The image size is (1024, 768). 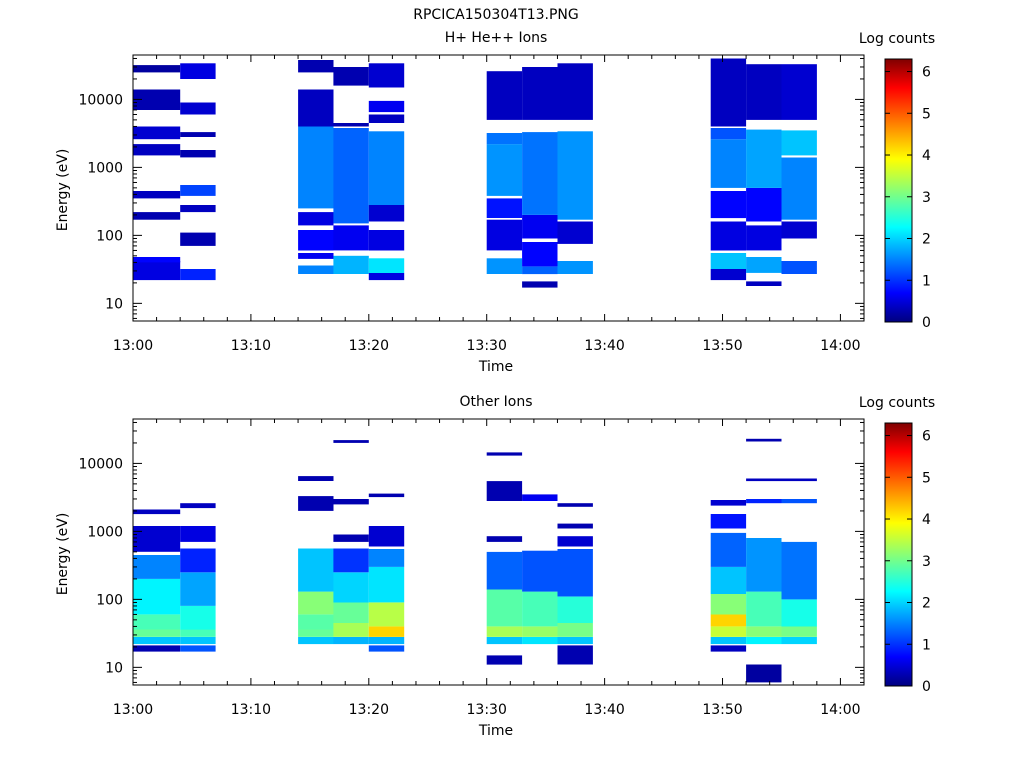 What do you see at coordinates (133, 710) in the screenshot?
I see `x-tick-label: 13:00` at bounding box center [133, 710].